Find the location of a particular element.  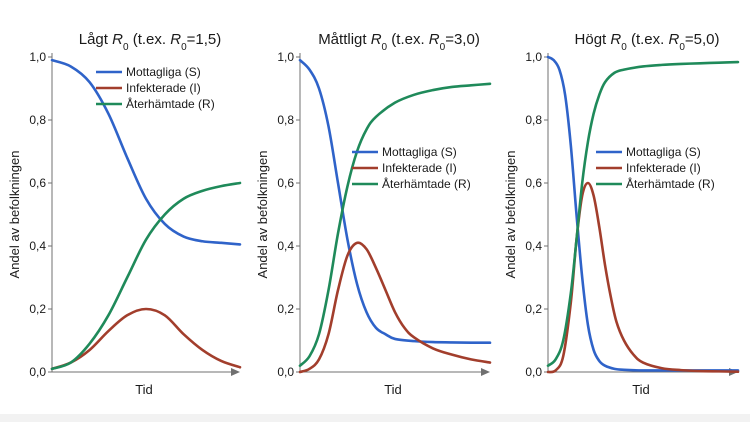

chart-title-part: Högt is located at coordinates (593, 39).